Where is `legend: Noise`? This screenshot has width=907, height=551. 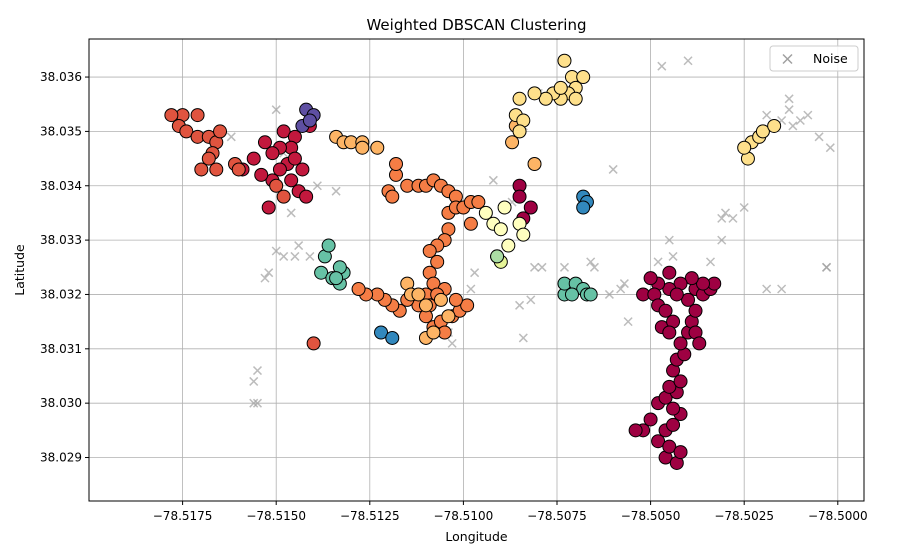 legend: Noise is located at coordinates (814, 58).